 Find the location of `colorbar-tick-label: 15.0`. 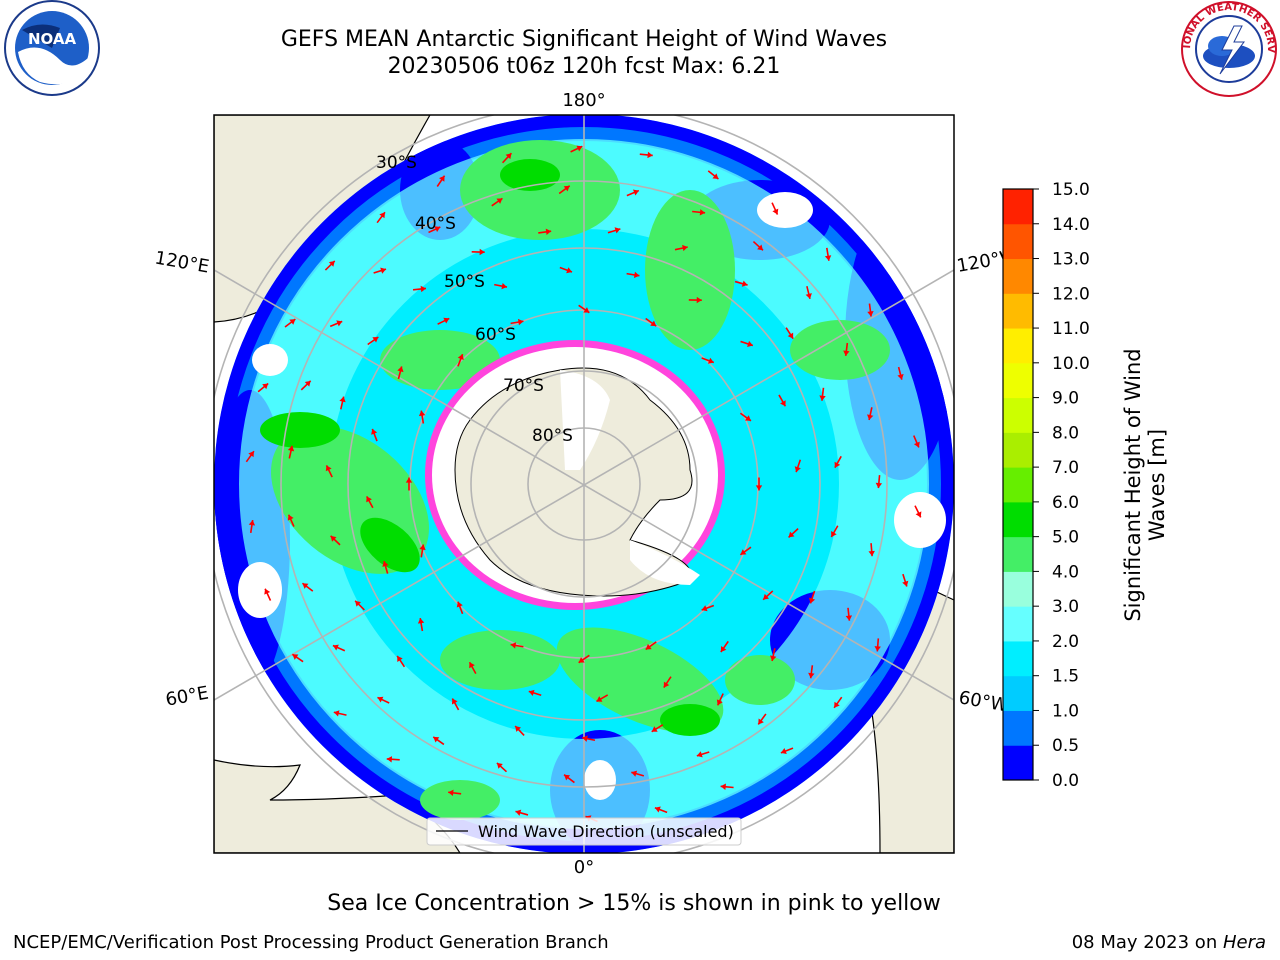

colorbar-tick-label: 15.0 is located at coordinates (1071, 190).